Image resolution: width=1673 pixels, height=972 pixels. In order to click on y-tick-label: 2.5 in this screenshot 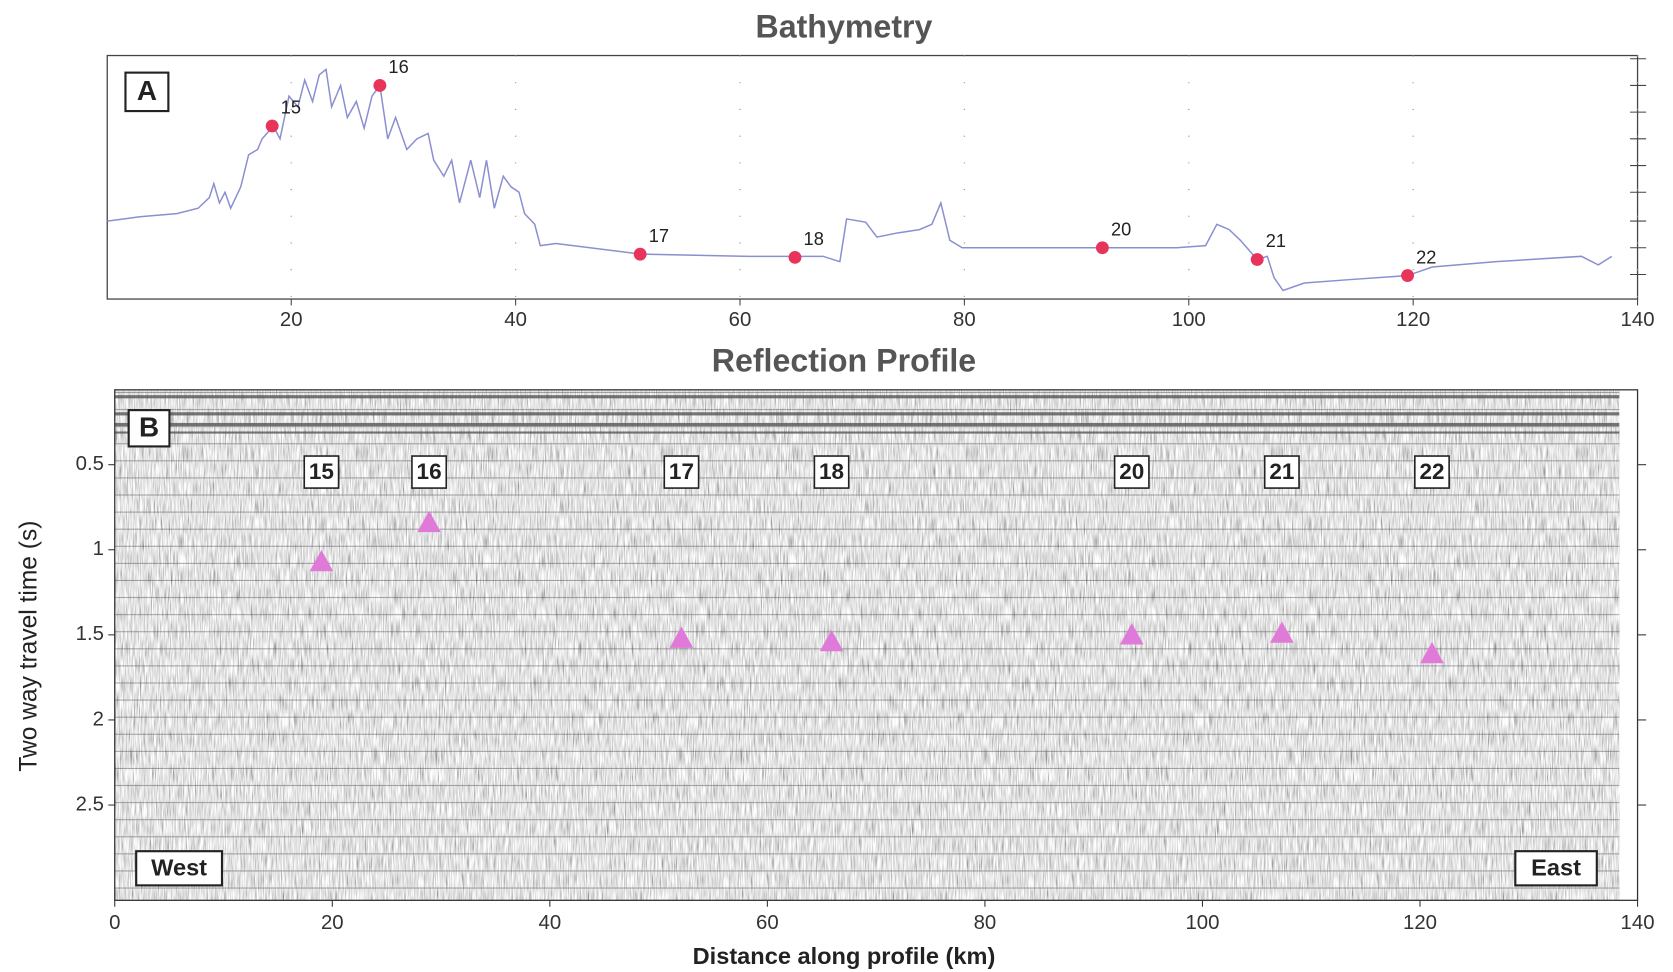, I will do `click(90, 804)`.